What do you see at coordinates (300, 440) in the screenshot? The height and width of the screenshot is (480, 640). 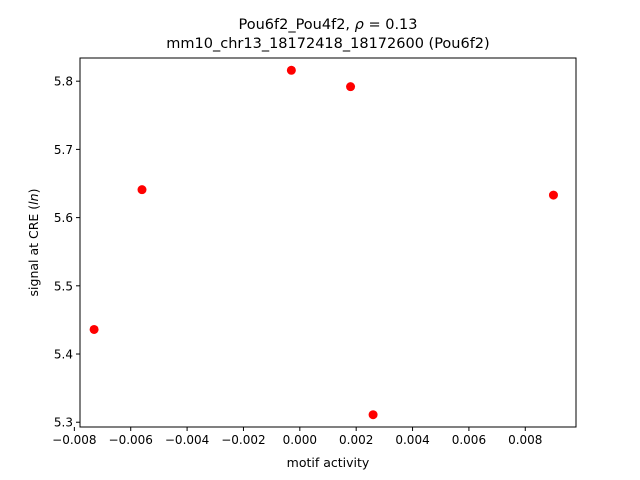 I see `x-tick-label: 0.000` at bounding box center [300, 440].